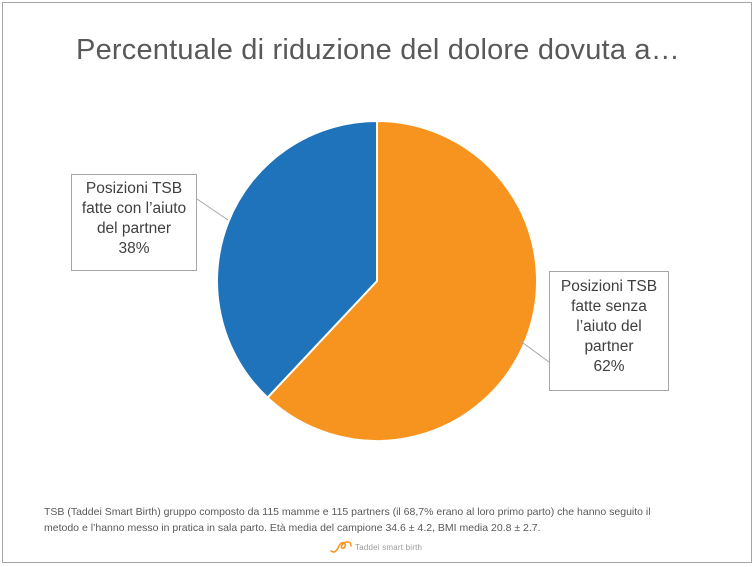 The image size is (756, 567). Describe the element at coordinates (609, 366) in the screenshot. I see `slice-value-label: 62%` at that location.